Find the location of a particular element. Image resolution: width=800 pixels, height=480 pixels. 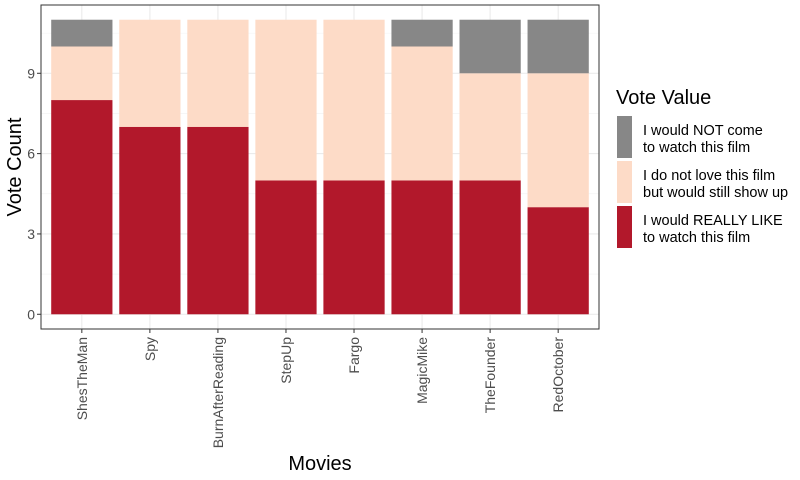

bar-segment-StepUp-s1 is located at coordinates (286, 100).